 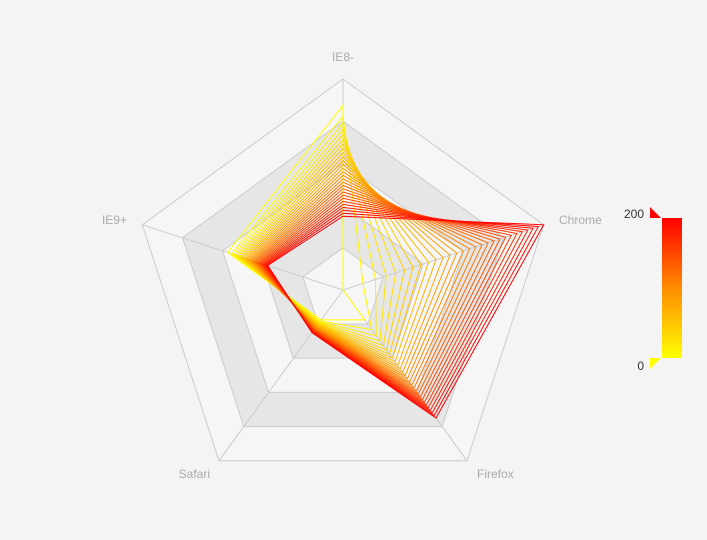 I want to click on radar-axis-line, so click(x=281, y=375).